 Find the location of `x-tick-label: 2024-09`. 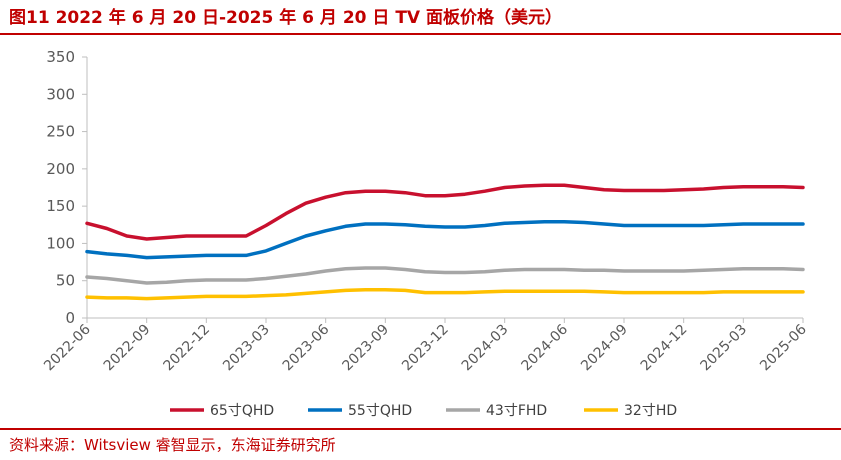

x-tick-label: 2024-09 is located at coordinates (604, 348).